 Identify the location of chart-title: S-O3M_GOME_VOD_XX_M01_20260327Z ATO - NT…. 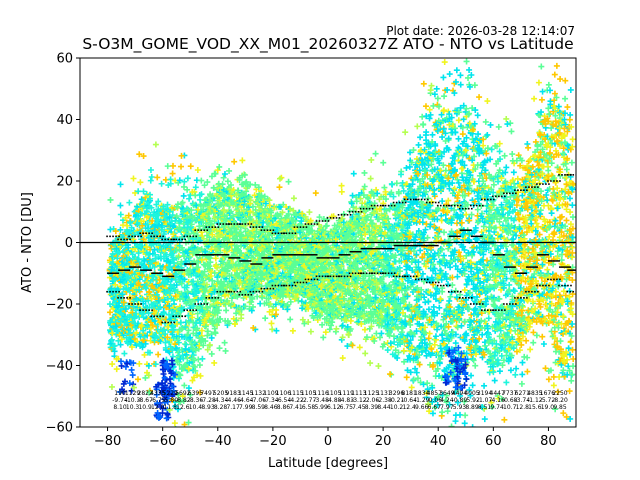
(327, 44).